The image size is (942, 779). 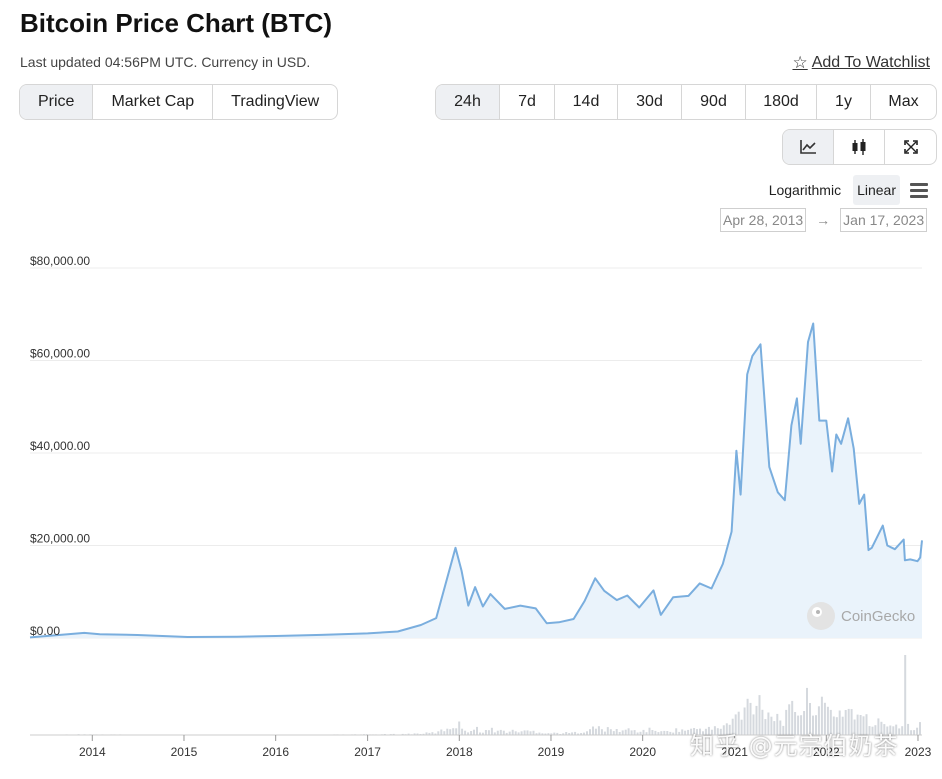 I want to click on candlestick-button, so click(x=859, y=147).